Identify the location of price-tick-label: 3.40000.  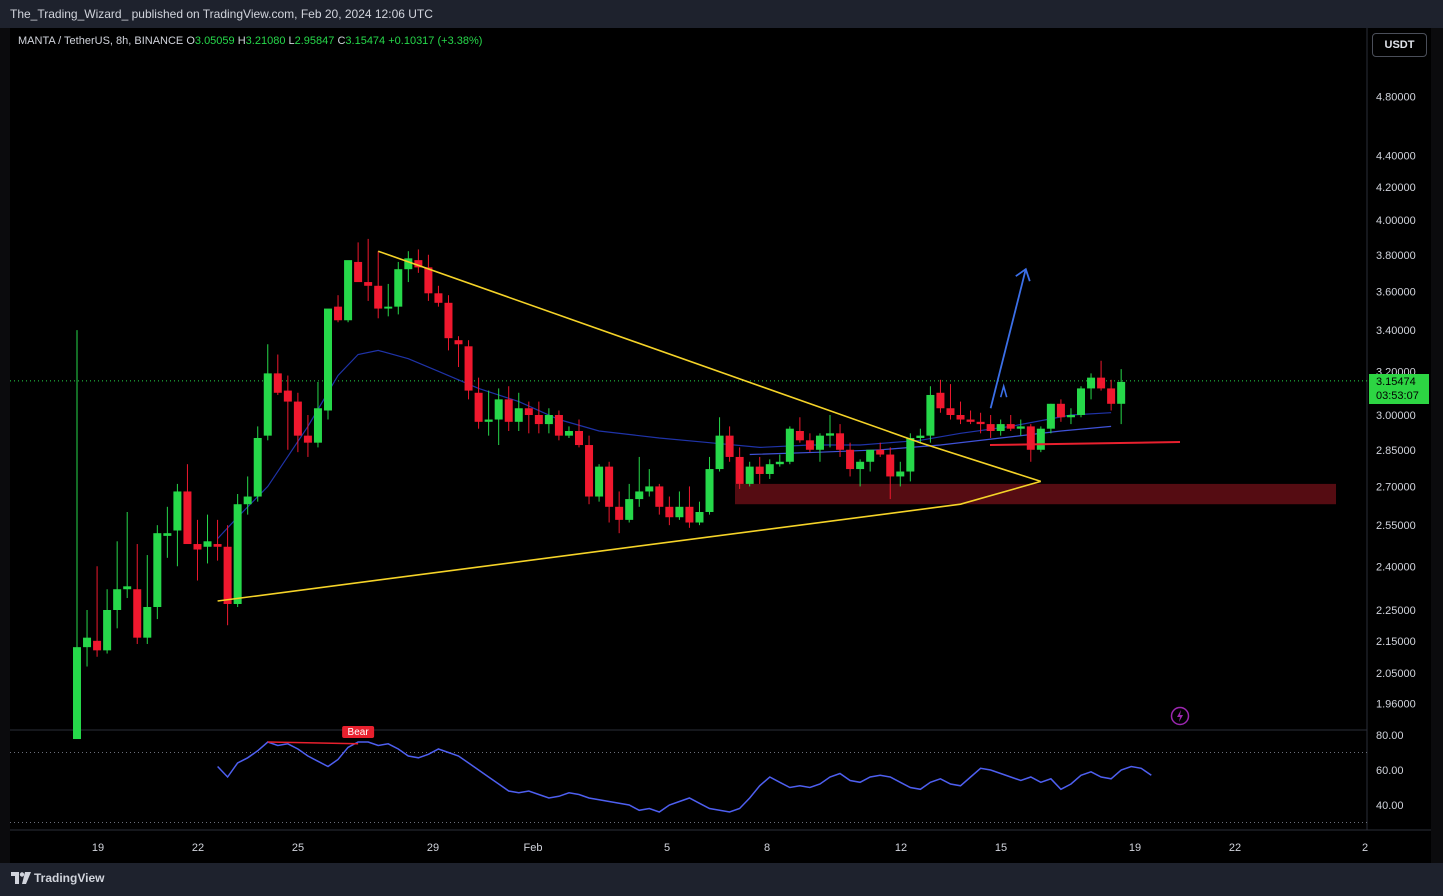
(1396, 331).